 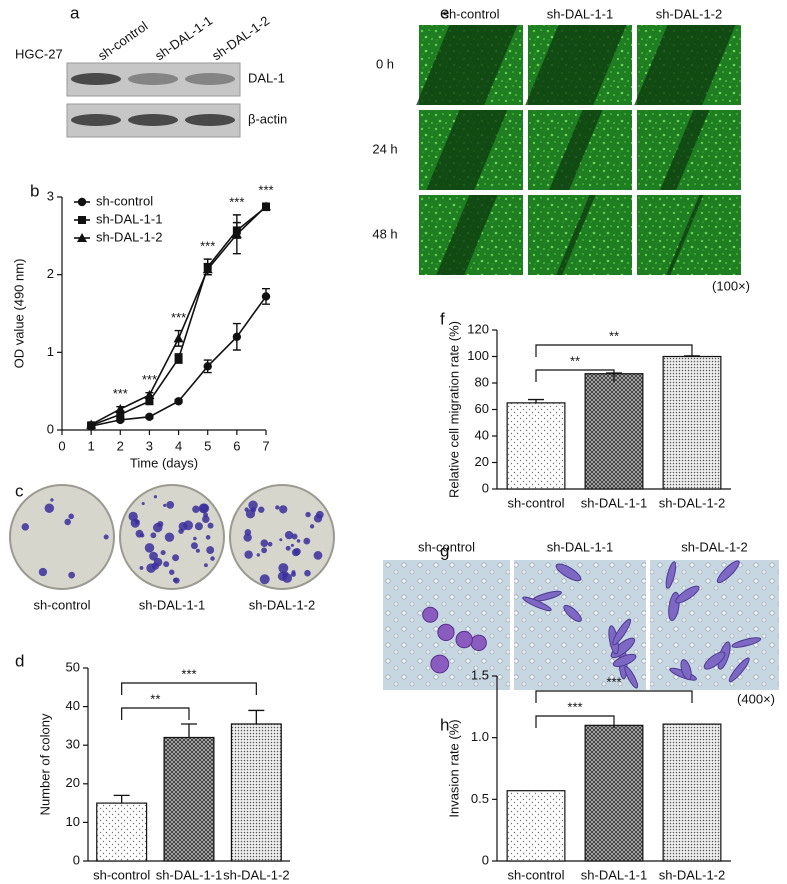 What do you see at coordinates (580, 13) in the screenshot?
I see `wound-column-label: sh-DAL-1-1` at bounding box center [580, 13].